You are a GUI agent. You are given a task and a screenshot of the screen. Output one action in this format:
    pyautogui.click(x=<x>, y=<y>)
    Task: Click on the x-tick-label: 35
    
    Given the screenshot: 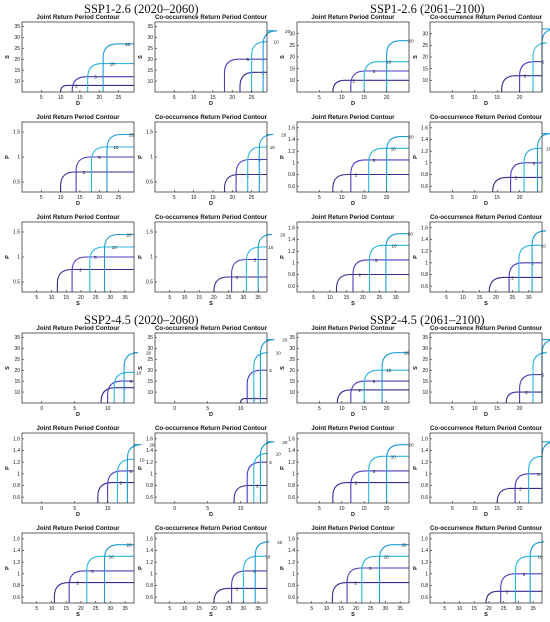 What is the action you would take?
    pyautogui.click(x=125, y=298)
    